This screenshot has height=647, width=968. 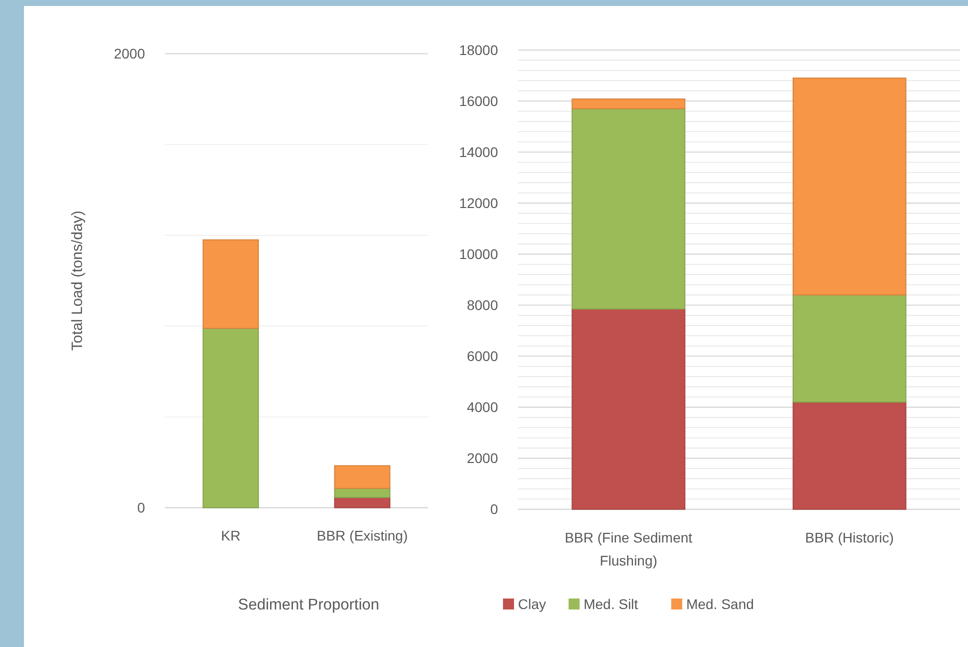 I want to click on y-tick-label: 6000, so click(x=482, y=356).